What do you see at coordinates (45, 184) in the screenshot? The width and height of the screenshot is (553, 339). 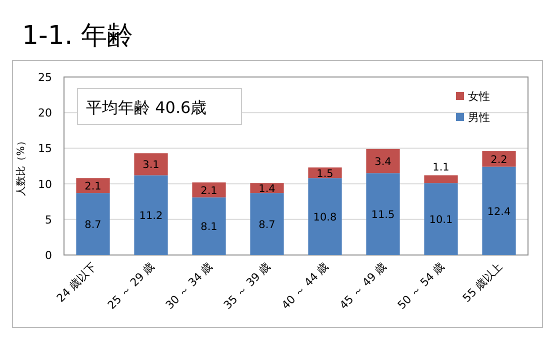 I see `y-tick-label: 10` at bounding box center [45, 184].